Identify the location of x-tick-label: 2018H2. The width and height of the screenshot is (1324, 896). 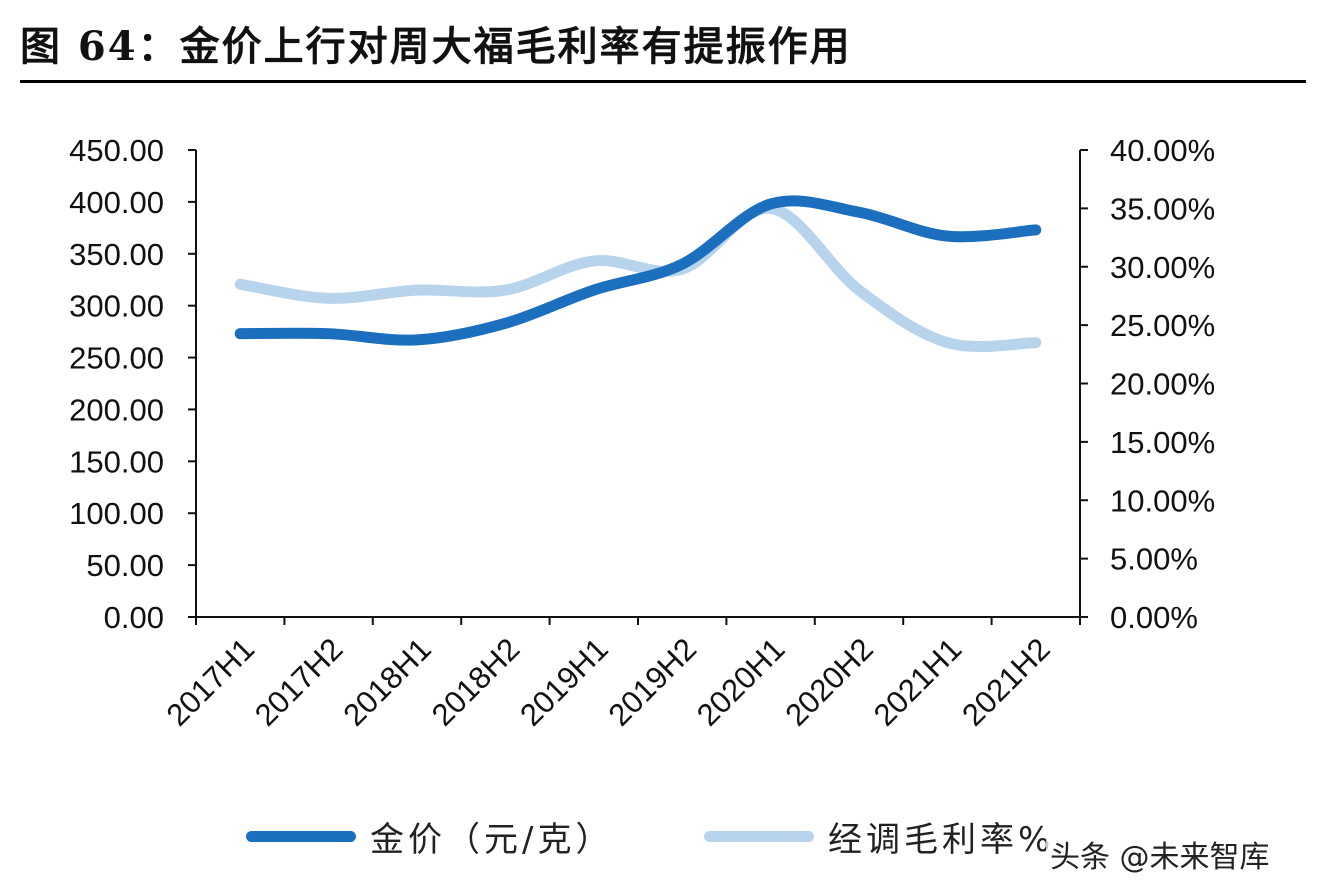
(476, 682).